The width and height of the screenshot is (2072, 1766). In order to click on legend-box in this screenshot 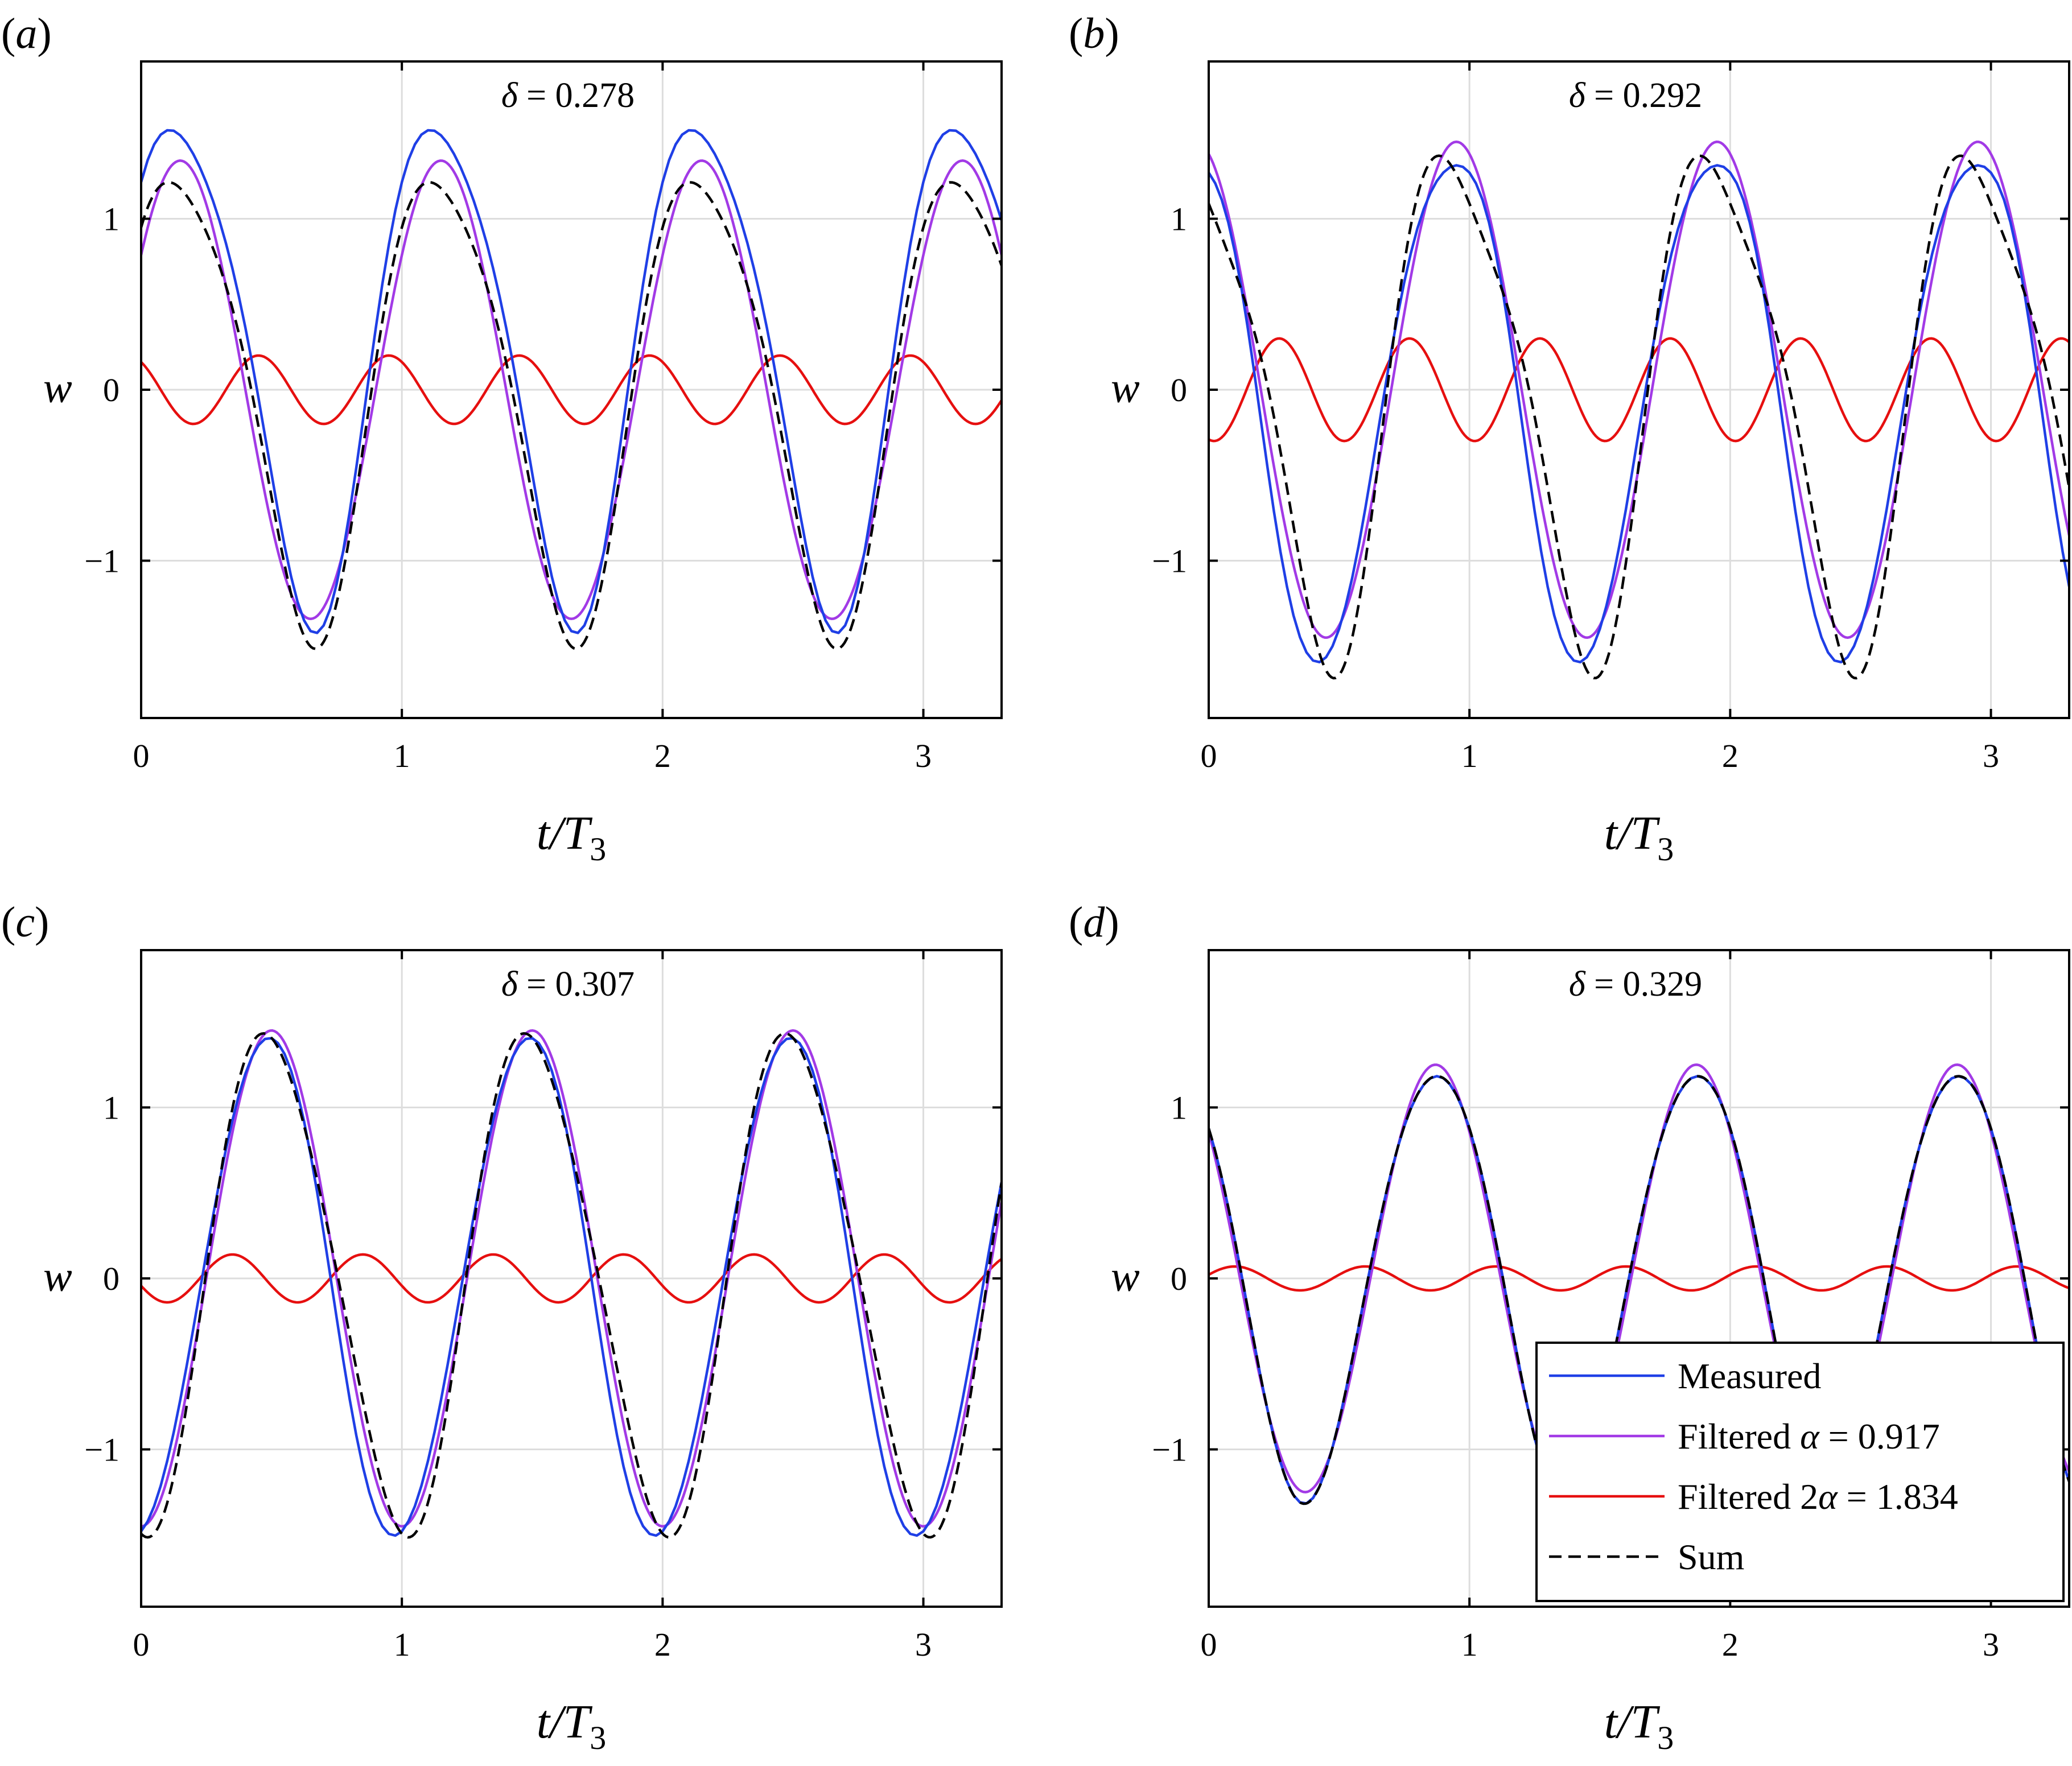, I will do `click(1800, 1472)`.